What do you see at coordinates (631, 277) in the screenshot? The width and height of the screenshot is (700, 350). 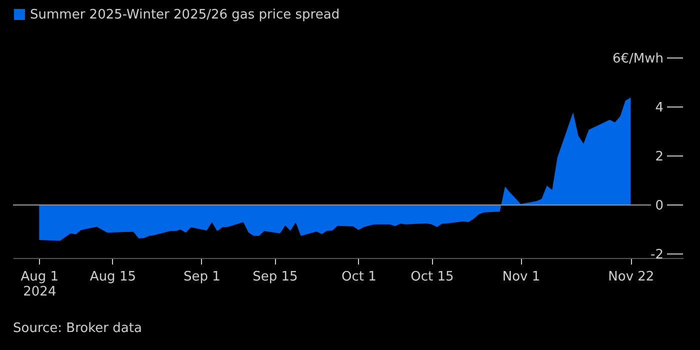 I see `x-tick-label: Nov 22` at bounding box center [631, 277].